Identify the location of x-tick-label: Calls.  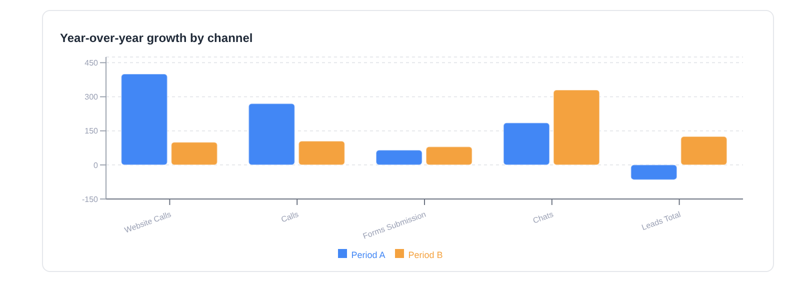
(290, 217).